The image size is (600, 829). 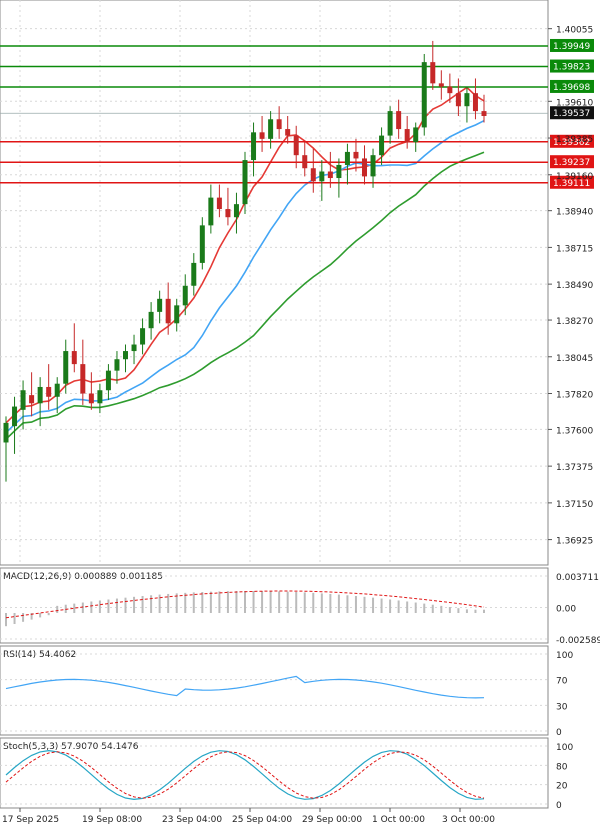 What do you see at coordinates (566, 610) in the screenshot?
I see `macd-tick-label: 0.00` at bounding box center [566, 610].